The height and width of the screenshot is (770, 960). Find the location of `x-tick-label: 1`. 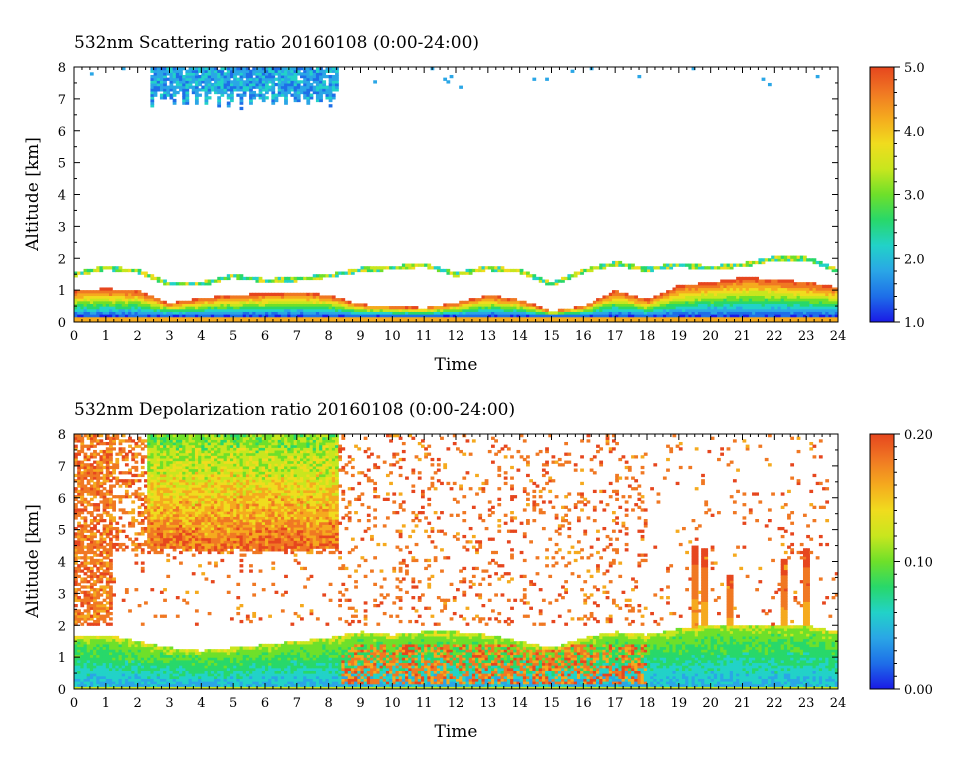

x-tick-label: 1 is located at coordinates (106, 336).